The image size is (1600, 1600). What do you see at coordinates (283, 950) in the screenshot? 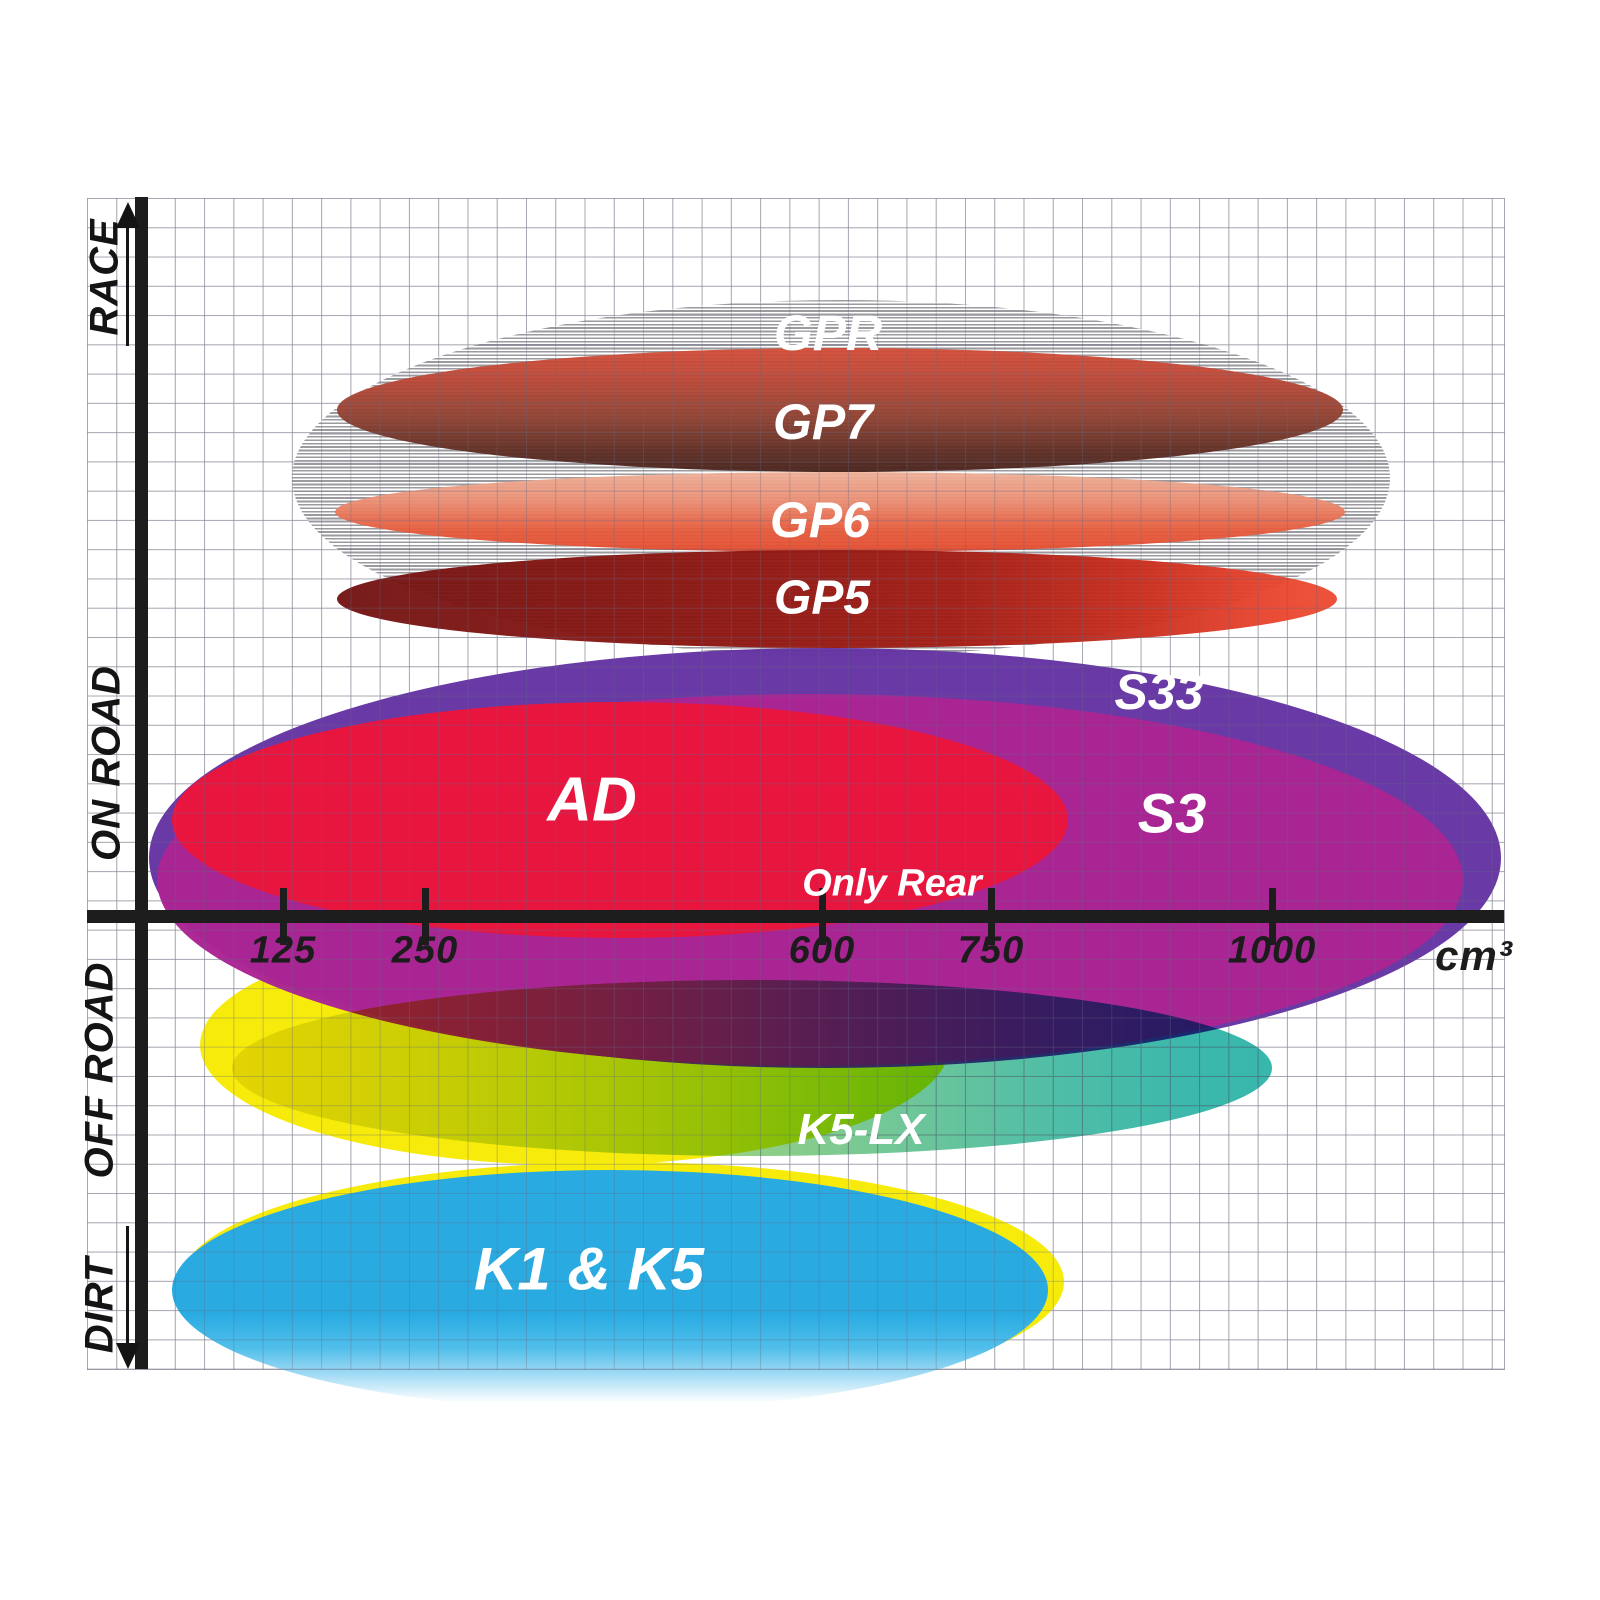
I see `x-tick-label-125: 125` at bounding box center [283, 950].